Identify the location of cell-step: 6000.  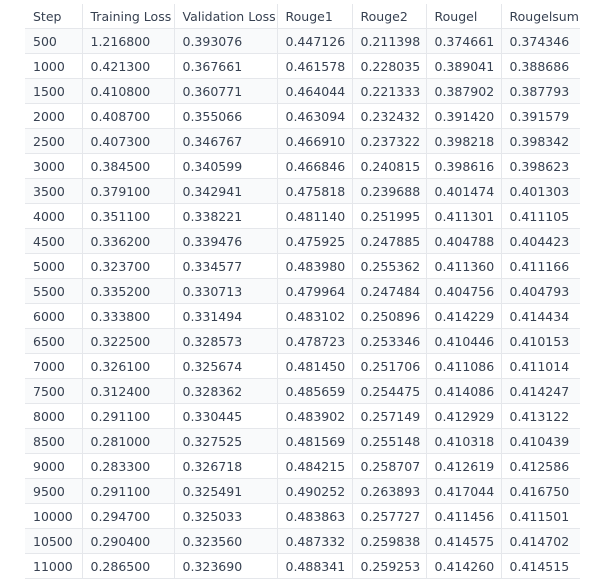
(54, 316).